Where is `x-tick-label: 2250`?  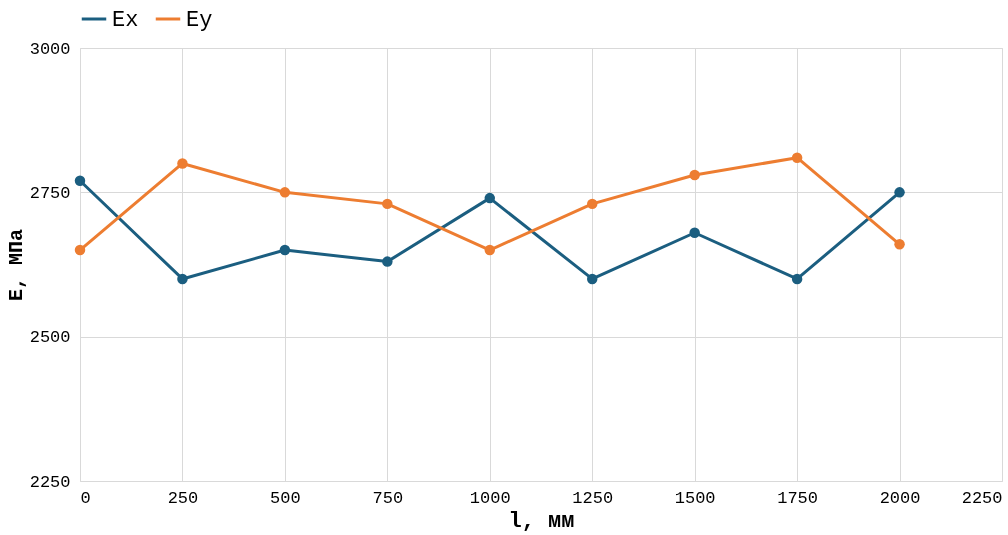 x-tick-label: 2250 is located at coordinates (982, 498).